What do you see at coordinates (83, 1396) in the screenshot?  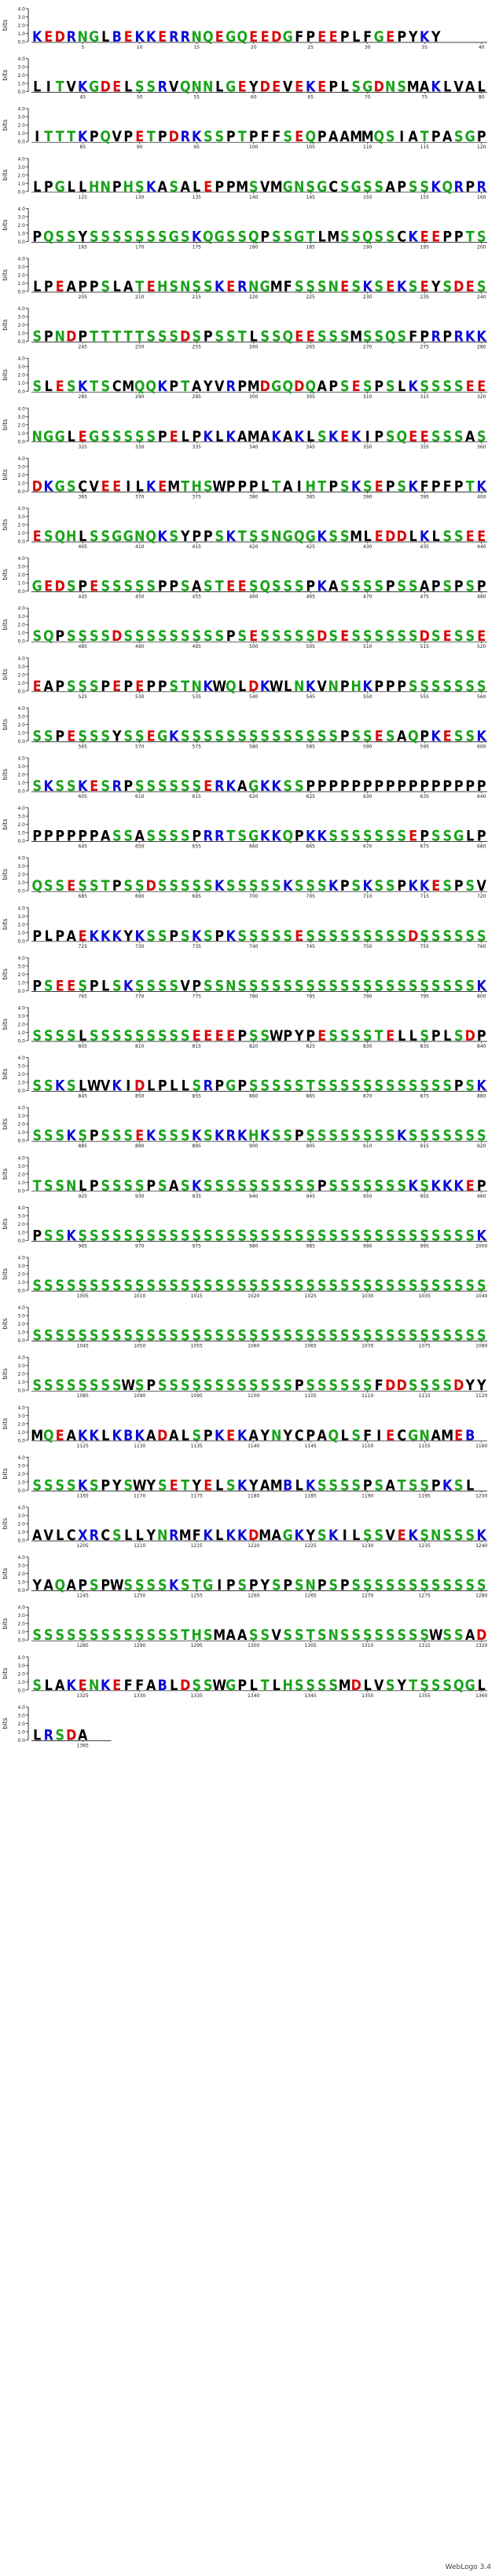 I see `x-tick-label: 1085` at bounding box center [83, 1396].